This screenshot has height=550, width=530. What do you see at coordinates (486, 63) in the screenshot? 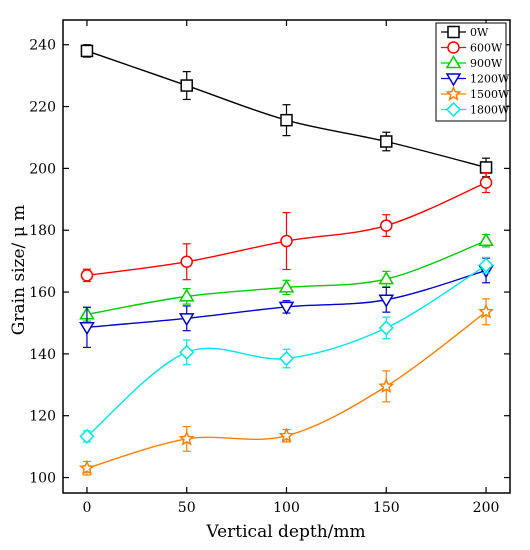
I see `legend-label: 900W` at bounding box center [486, 63].